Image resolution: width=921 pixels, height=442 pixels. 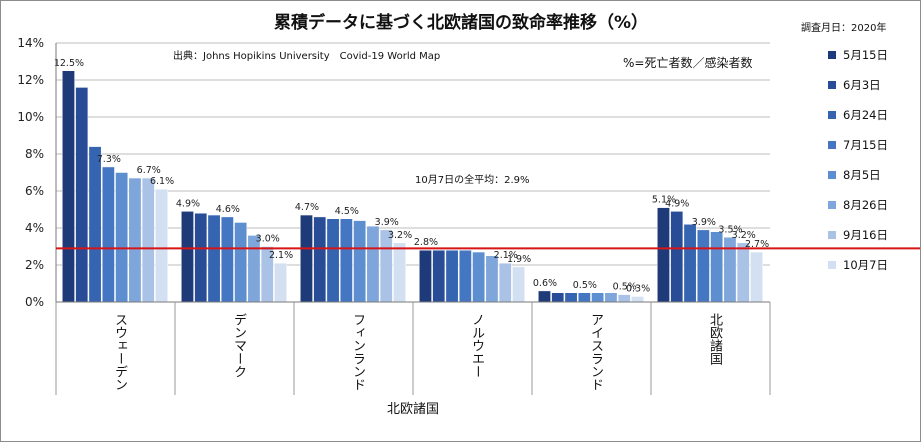 What do you see at coordinates (865, 145) in the screenshot?
I see `legend-label: 7月15日` at bounding box center [865, 145].